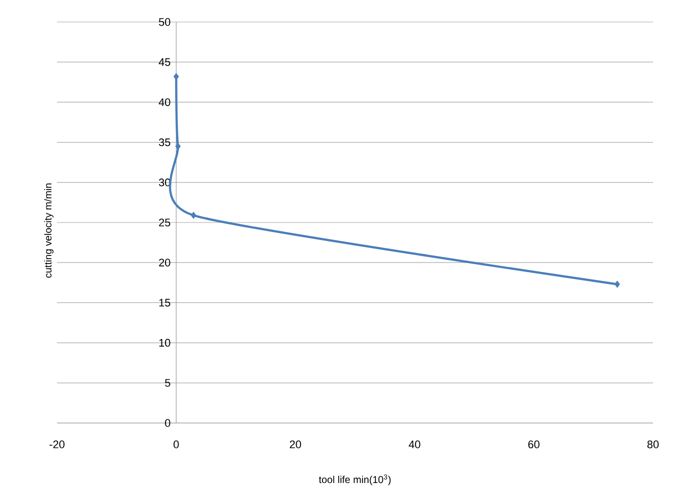 The width and height of the screenshot is (679, 503). Describe the element at coordinates (164, 302) in the screenshot. I see `y-tick-label: 15` at that location.